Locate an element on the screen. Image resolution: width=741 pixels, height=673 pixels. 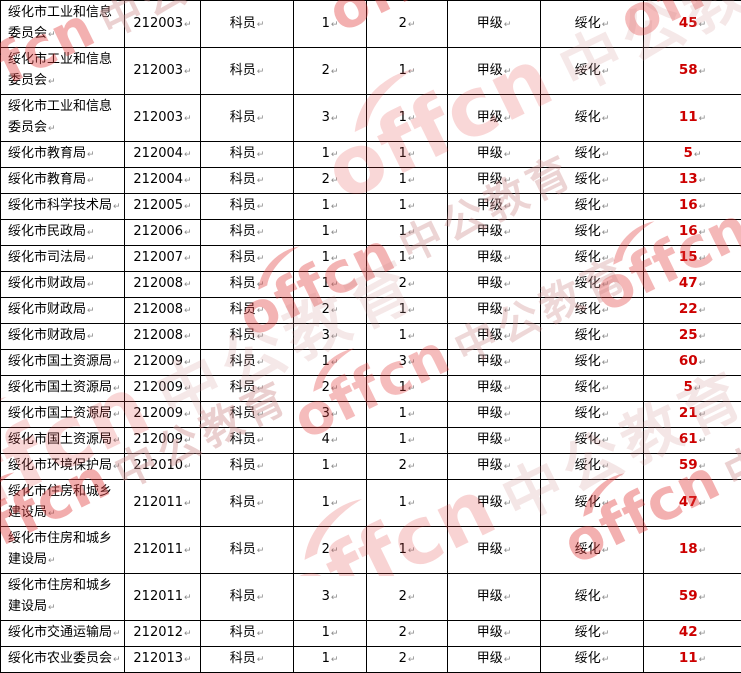
department-cell: 绥化市交通运输局↵ is located at coordinates (63, 634).